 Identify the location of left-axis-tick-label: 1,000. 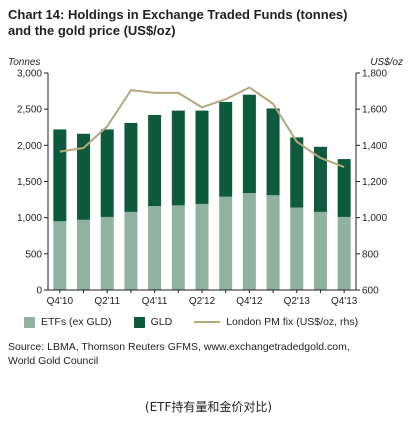
(29, 218).